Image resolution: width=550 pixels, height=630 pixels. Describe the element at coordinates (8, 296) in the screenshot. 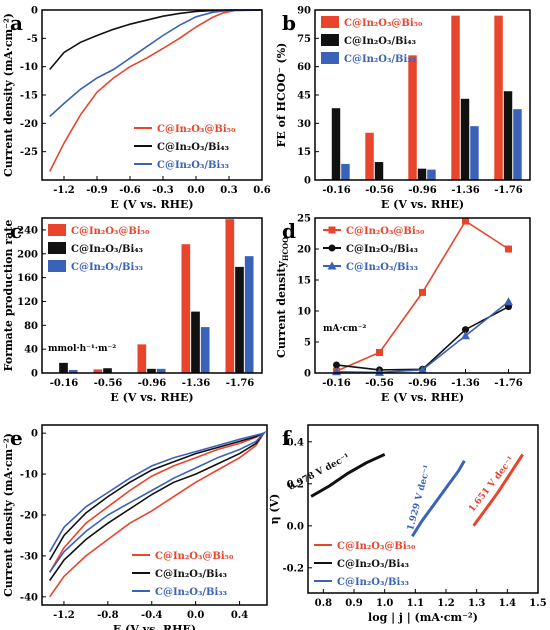

I see `y-axis-label: Formate production rate` at that location.